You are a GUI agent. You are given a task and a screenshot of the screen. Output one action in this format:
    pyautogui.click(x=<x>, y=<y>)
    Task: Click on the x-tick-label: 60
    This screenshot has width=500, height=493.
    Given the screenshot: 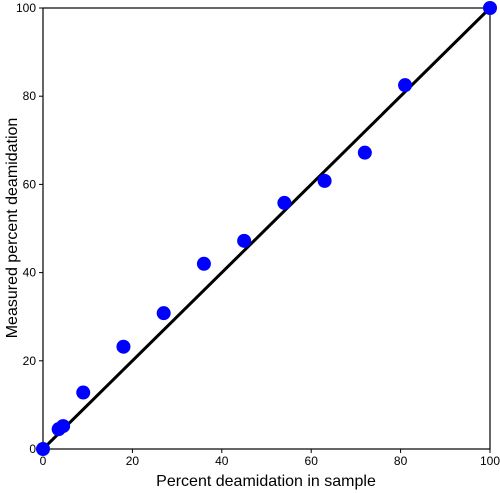 What is the action you would take?
    pyautogui.click(x=312, y=461)
    